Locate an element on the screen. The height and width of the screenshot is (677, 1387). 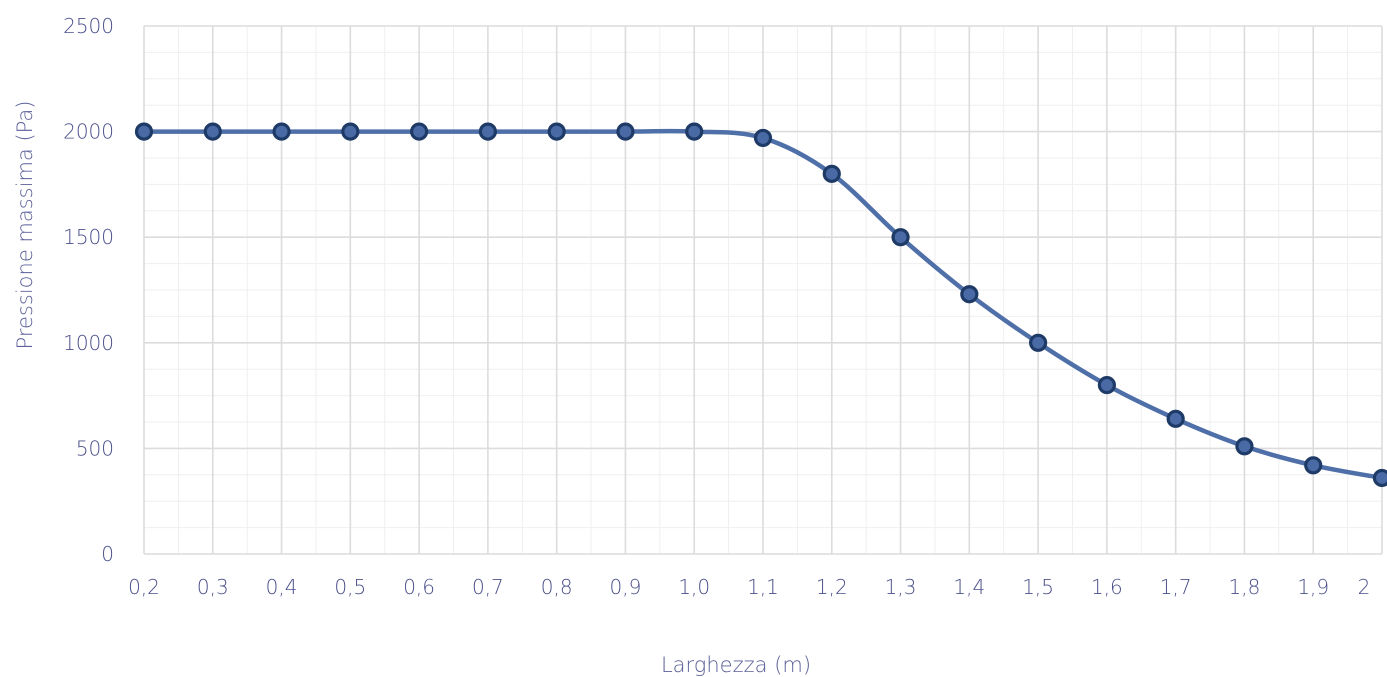
y-tick-label: 2000 is located at coordinates (88, 132).